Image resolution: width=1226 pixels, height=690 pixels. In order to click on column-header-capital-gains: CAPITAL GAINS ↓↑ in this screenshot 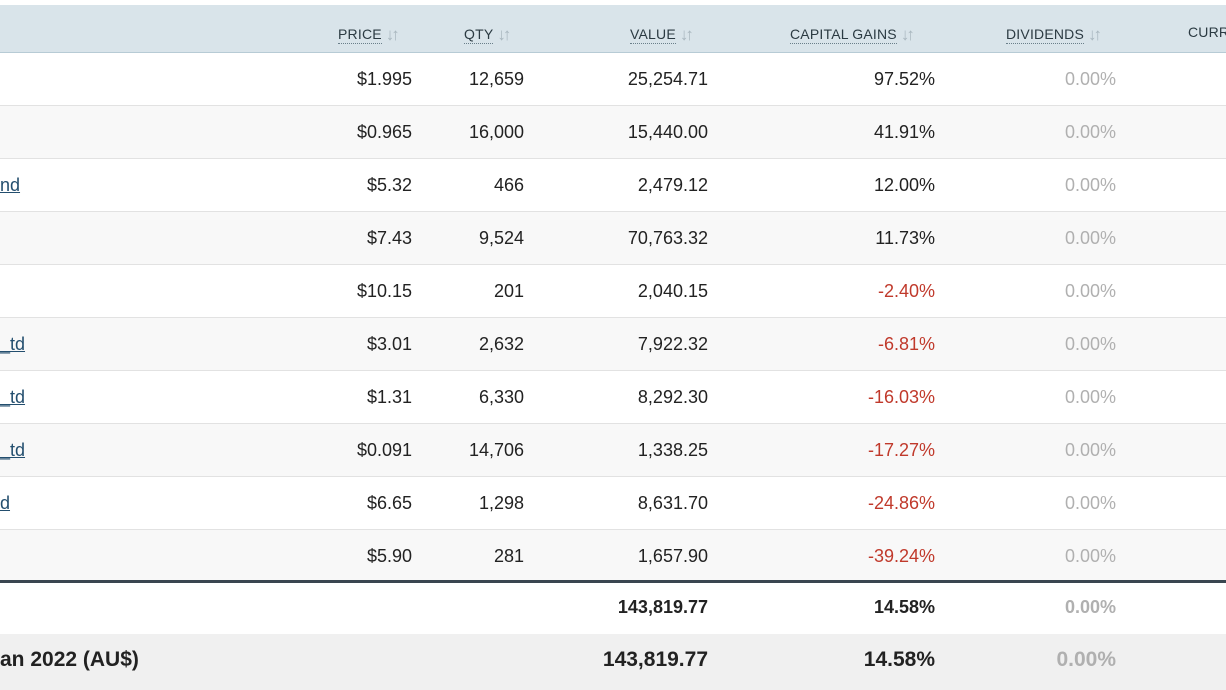, I will do `click(852, 34)`.